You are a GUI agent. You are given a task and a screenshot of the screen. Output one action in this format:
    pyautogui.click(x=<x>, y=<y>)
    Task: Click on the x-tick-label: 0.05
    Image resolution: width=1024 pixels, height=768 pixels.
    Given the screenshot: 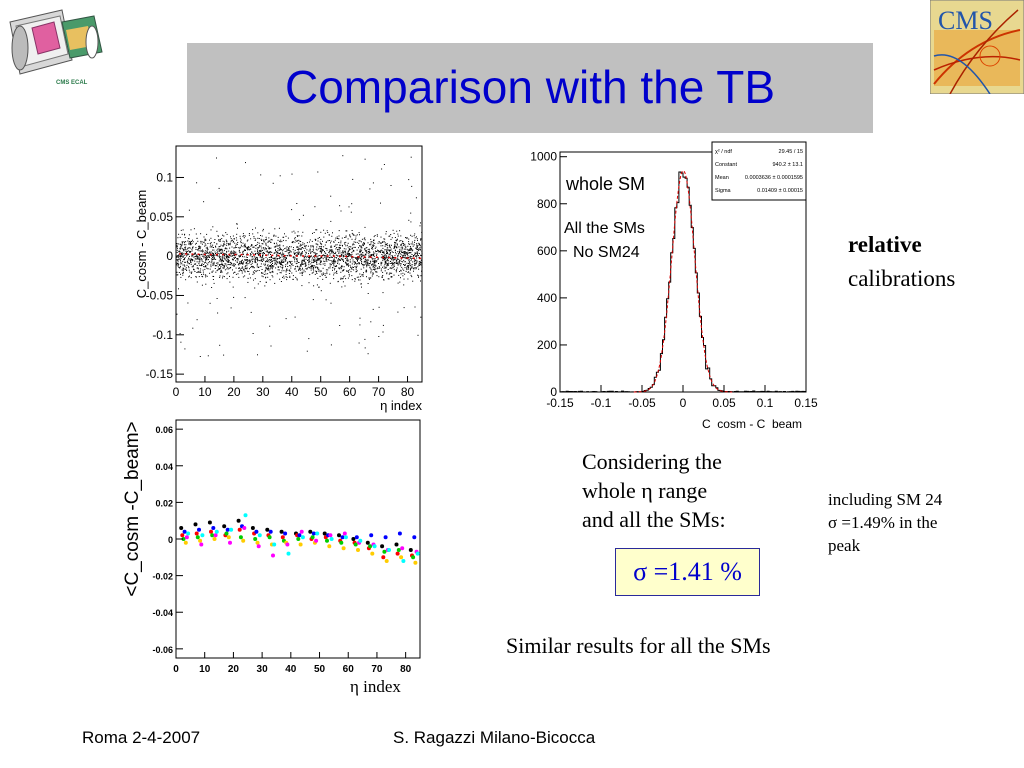 What is the action you would take?
    pyautogui.click(x=724, y=403)
    